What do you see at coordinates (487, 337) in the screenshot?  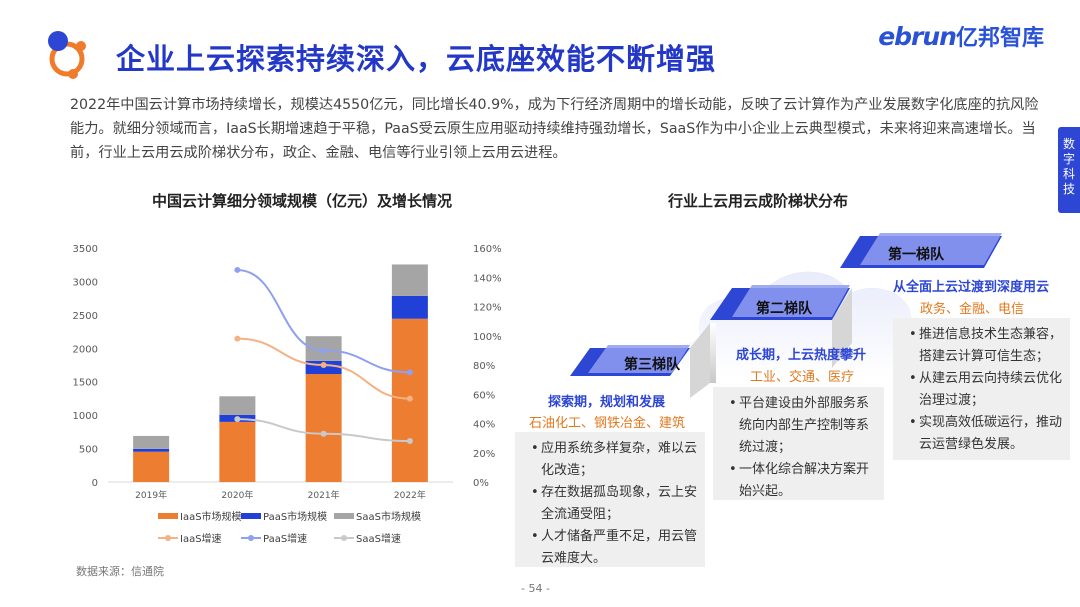 I see `y-right-tick-label: 100%` at bounding box center [487, 337].